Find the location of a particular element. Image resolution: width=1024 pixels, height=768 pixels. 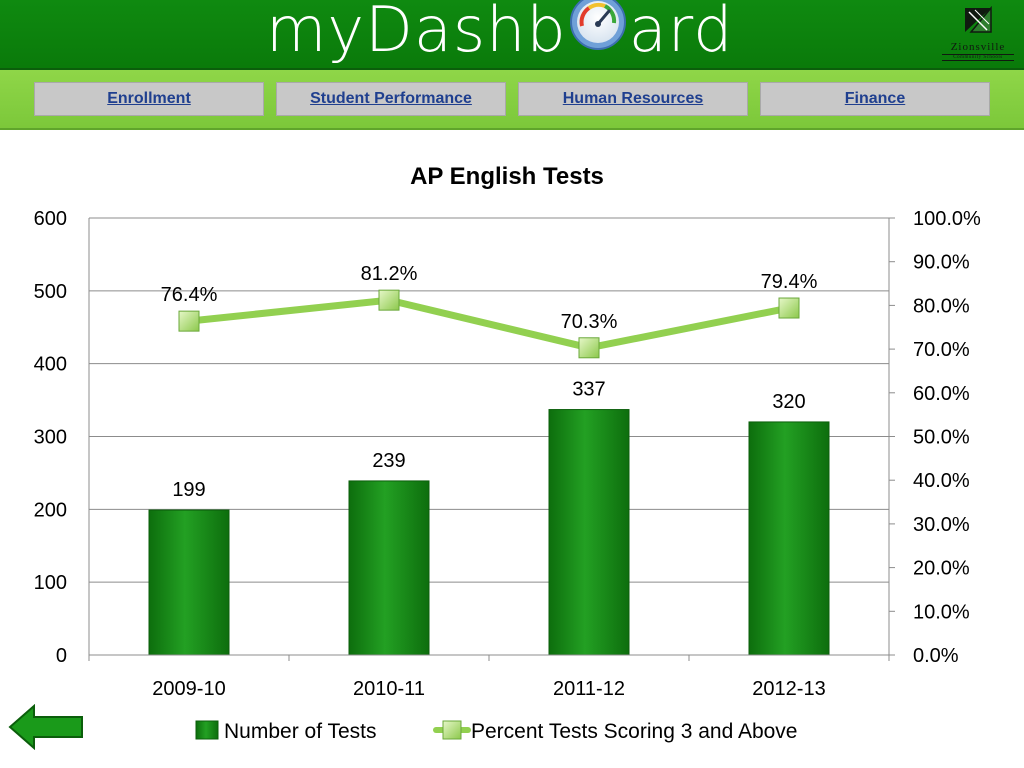

y-left-tick-label: 0 is located at coordinates (61, 656).